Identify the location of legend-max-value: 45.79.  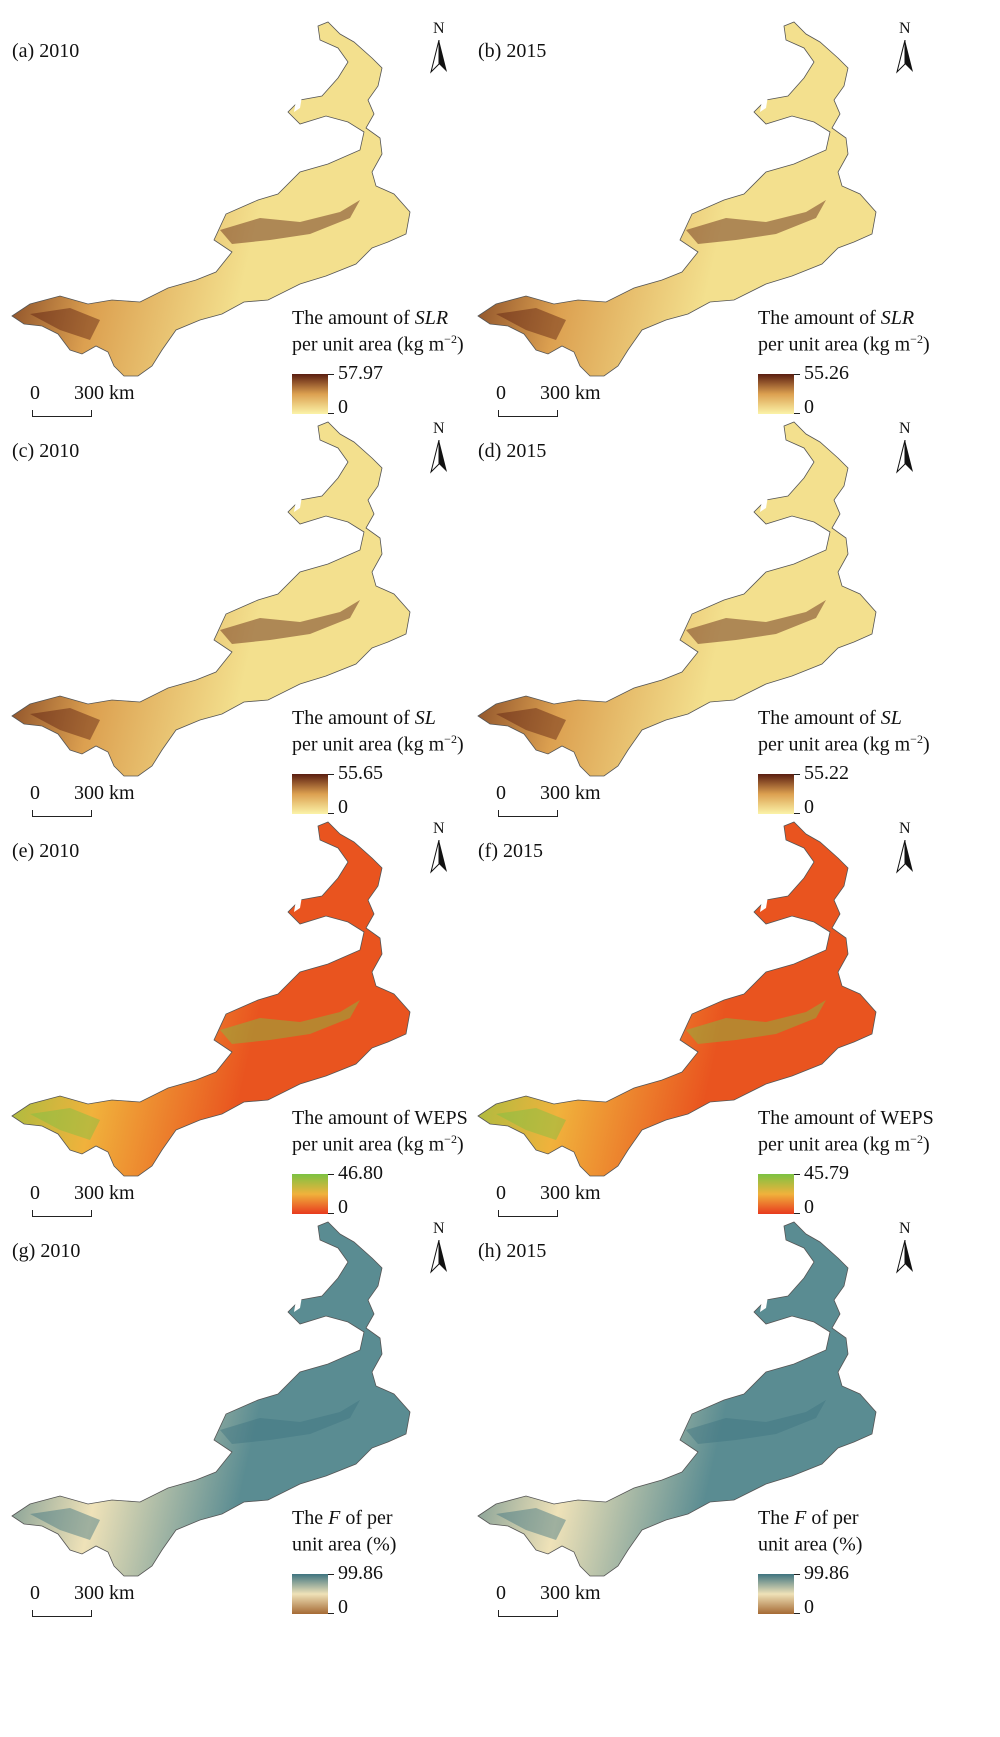
(826, 1173).